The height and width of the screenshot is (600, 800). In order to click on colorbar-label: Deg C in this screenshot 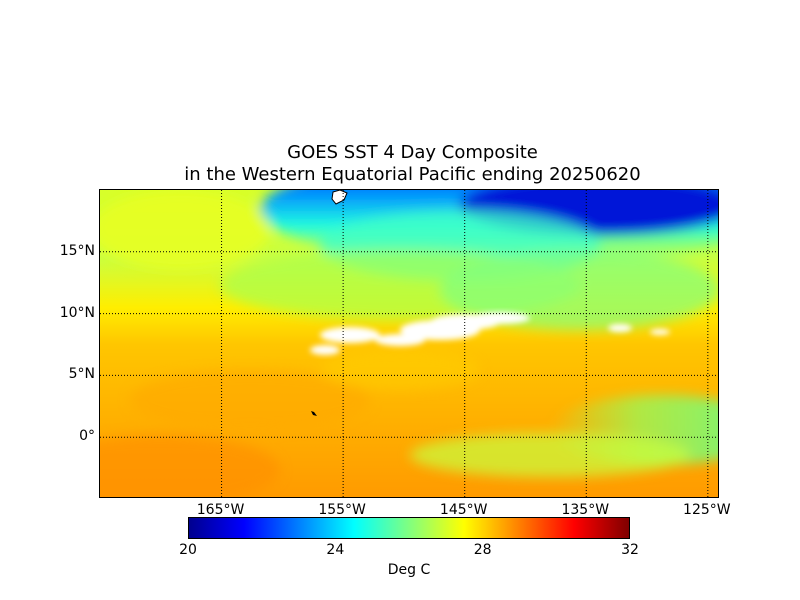, I will do `click(409, 570)`.